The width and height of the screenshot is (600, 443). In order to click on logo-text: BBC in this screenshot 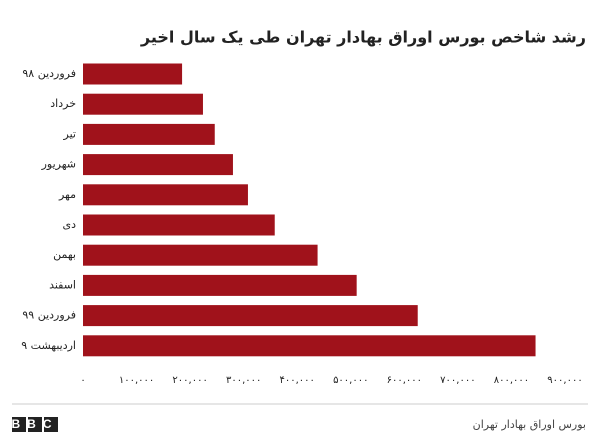, I will do `click(35, 424)`.